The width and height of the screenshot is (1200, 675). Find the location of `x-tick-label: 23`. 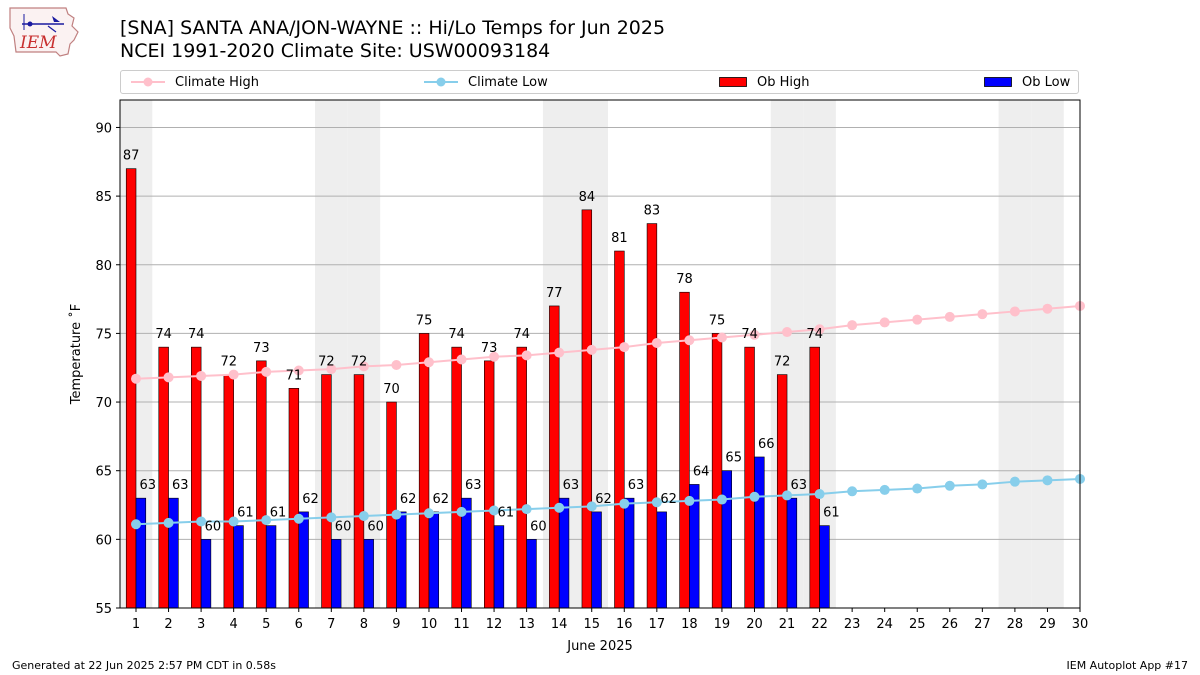

x-tick-label: 23 is located at coordinates (852, 624).